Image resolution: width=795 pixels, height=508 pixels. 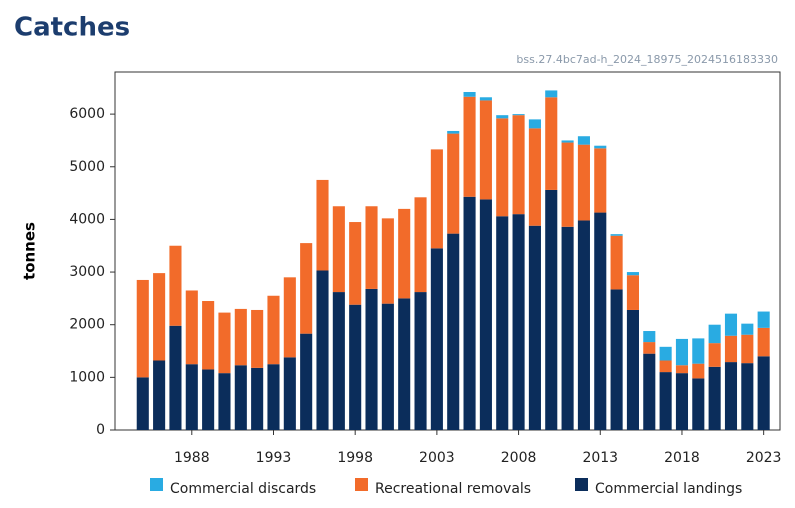 What do you see at coordinates (192, 458) in the screenshot?
I see `x-tick-label: 1988` at bounding box center [192, 458].